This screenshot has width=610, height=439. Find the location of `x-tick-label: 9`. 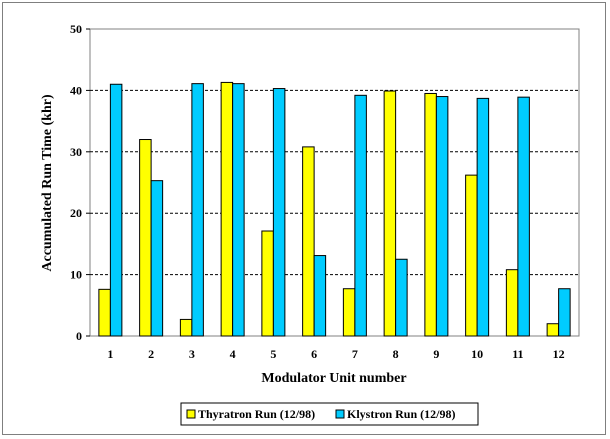

x-tick-label: 9 is located at coordinates (436, 354).